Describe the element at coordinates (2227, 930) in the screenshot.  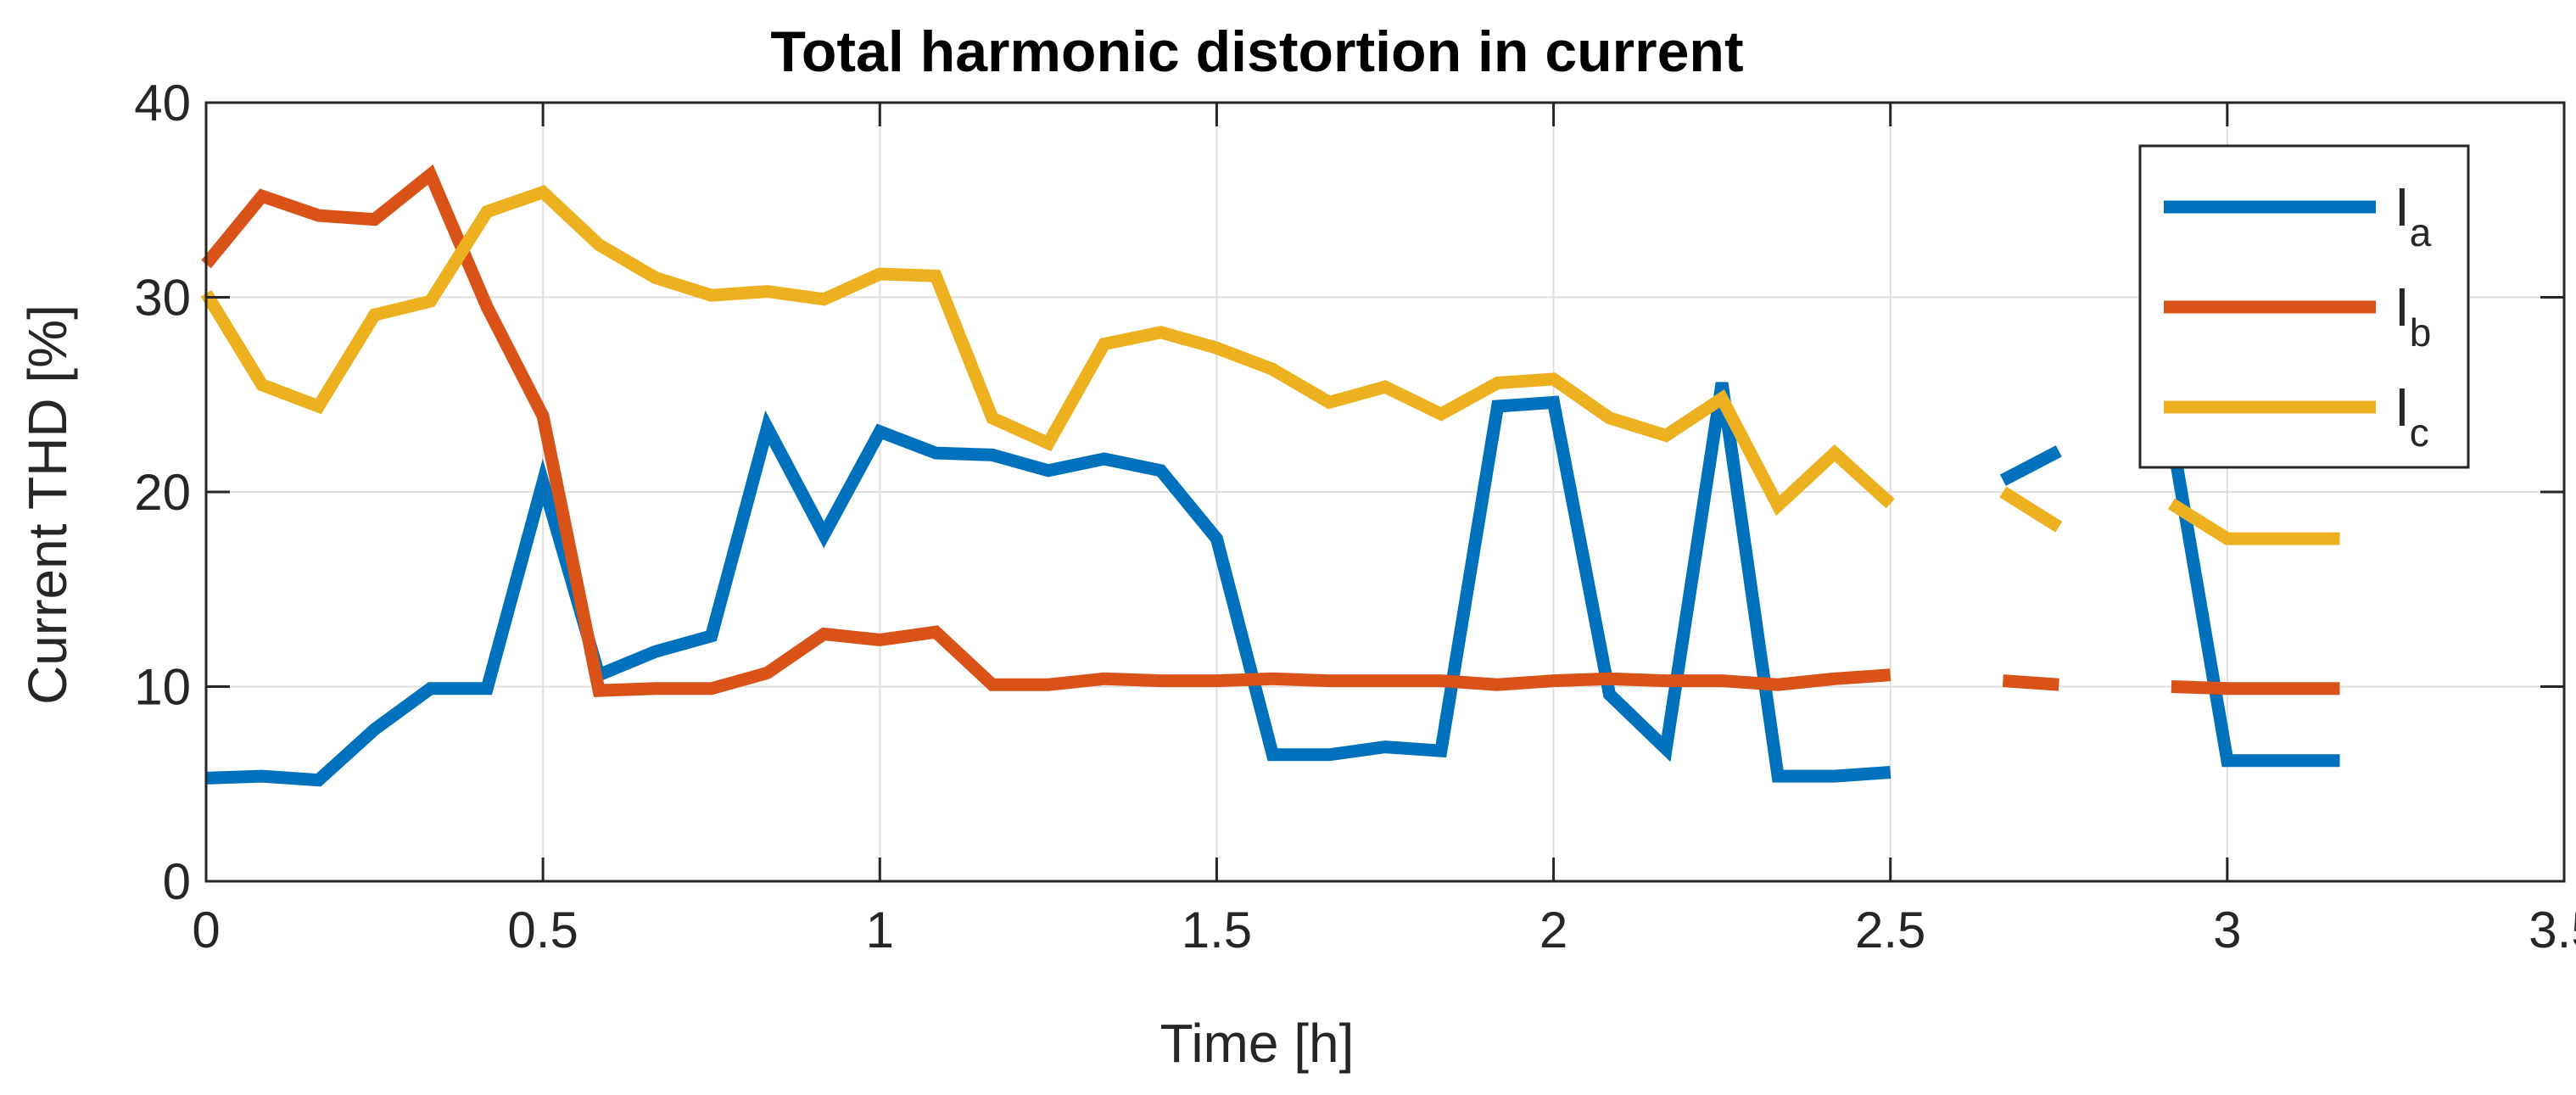
I see `x-tick-label: 3` at that location.